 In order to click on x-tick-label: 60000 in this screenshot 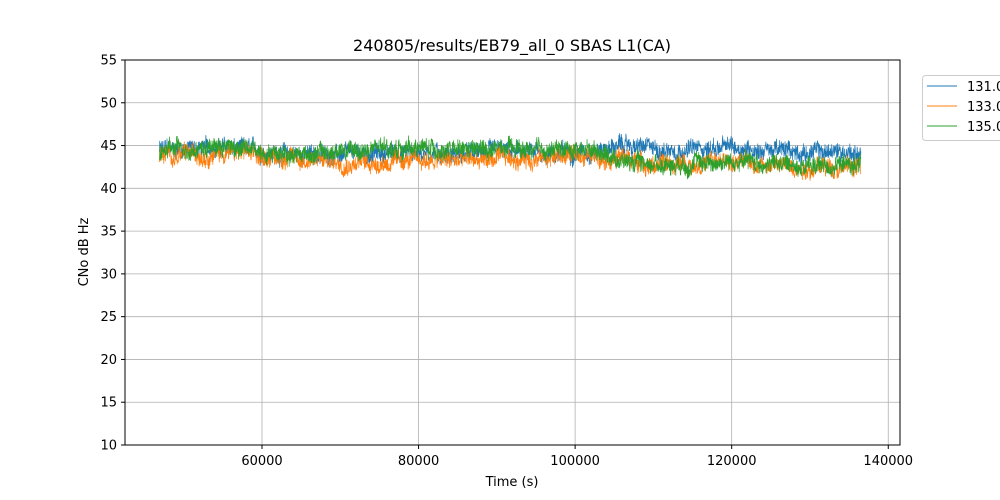, I will do `click(261, 461)`.